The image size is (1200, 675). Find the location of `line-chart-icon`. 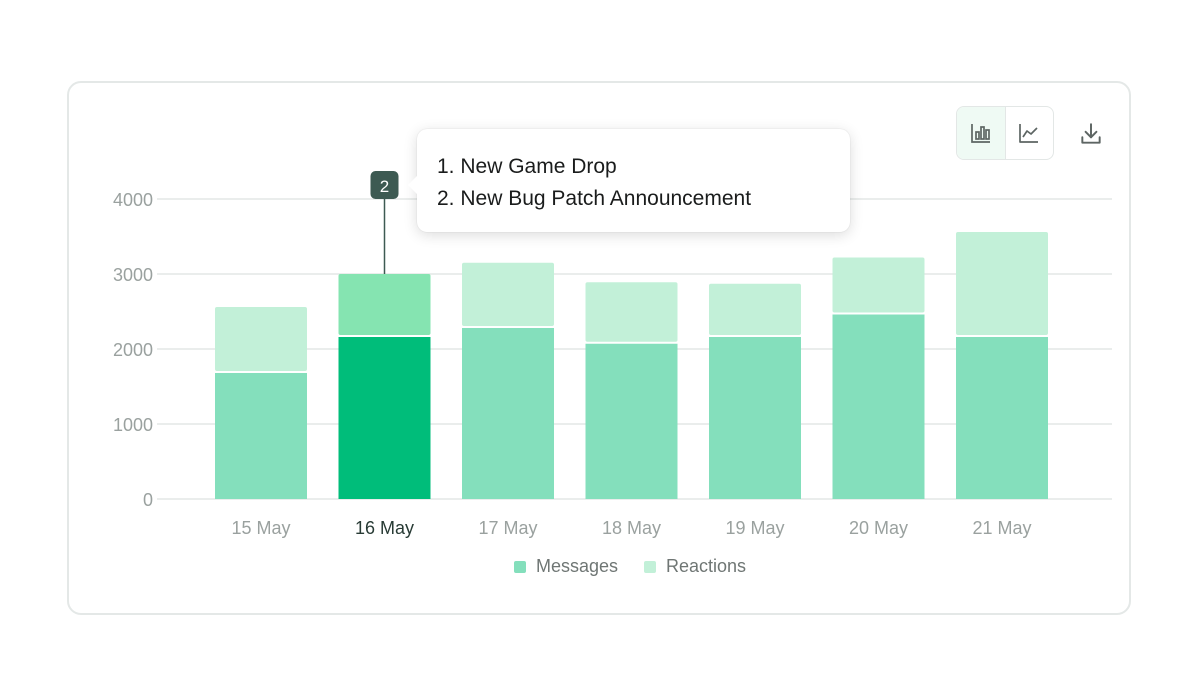

line-chart-icon is located at coordinates (1029, 133).